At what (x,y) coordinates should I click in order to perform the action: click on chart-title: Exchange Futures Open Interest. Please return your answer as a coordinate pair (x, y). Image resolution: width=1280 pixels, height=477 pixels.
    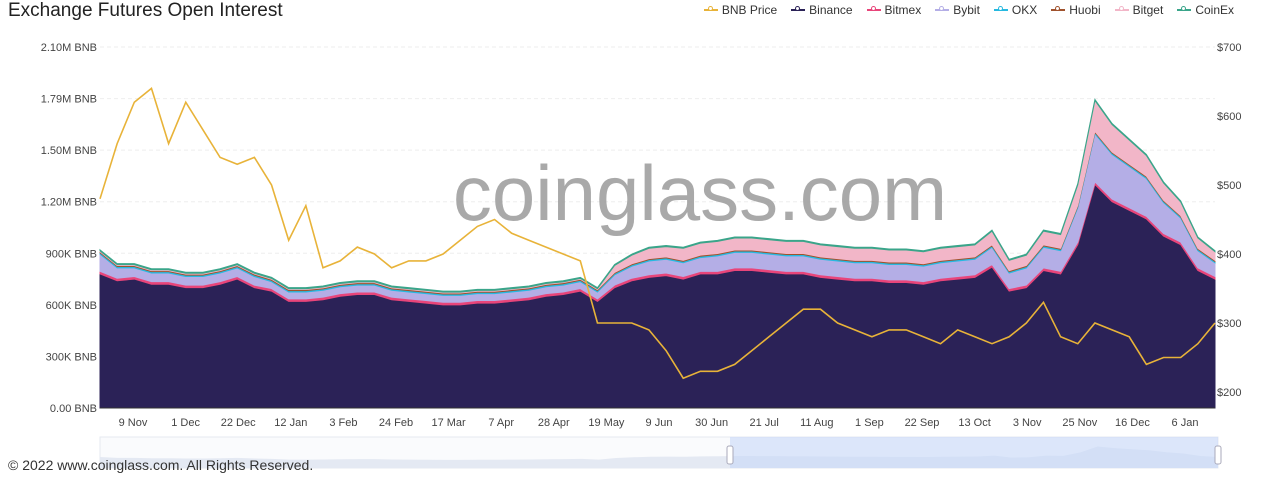
    Looking at the image, I should click on (145, 10).